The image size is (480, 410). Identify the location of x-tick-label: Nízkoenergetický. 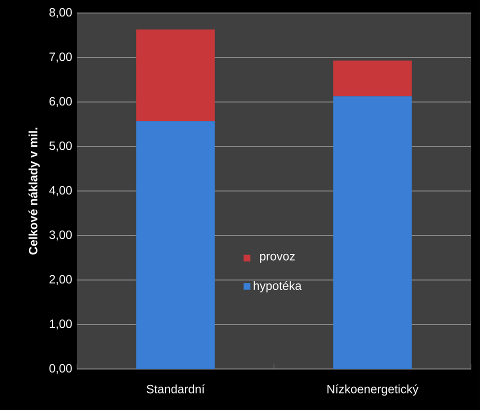
(372, 390).